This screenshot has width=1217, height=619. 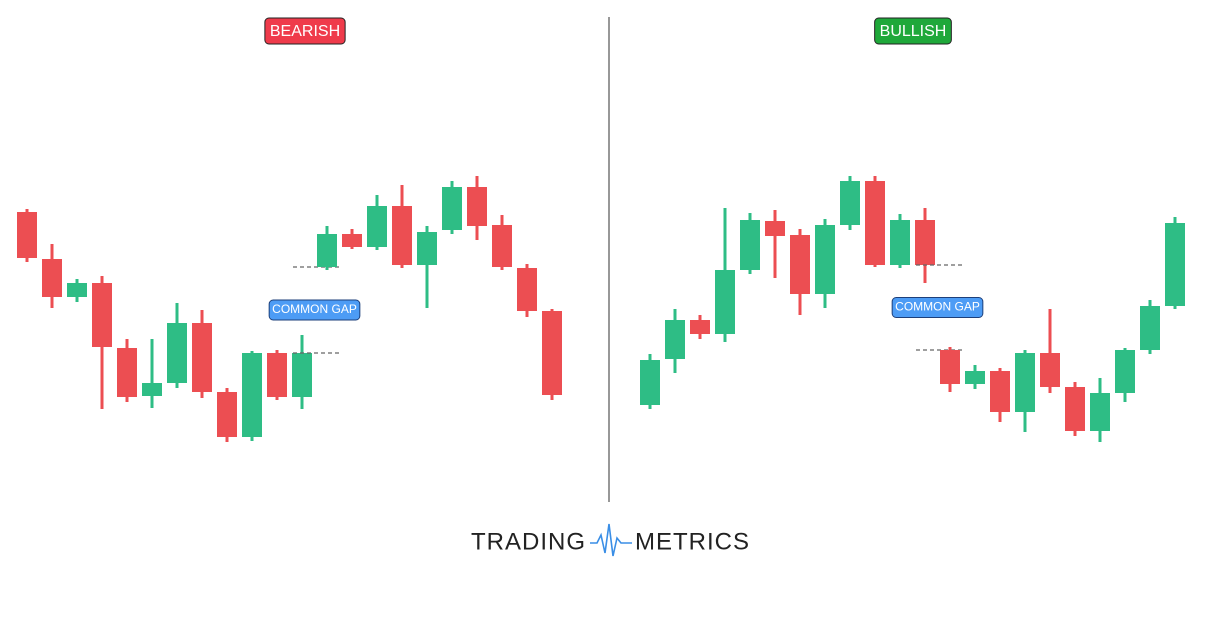 What do you see at coordinates (528, 541) in the screenshot?
I see `logo-left: TRADING` at bounding box center [528, 541].